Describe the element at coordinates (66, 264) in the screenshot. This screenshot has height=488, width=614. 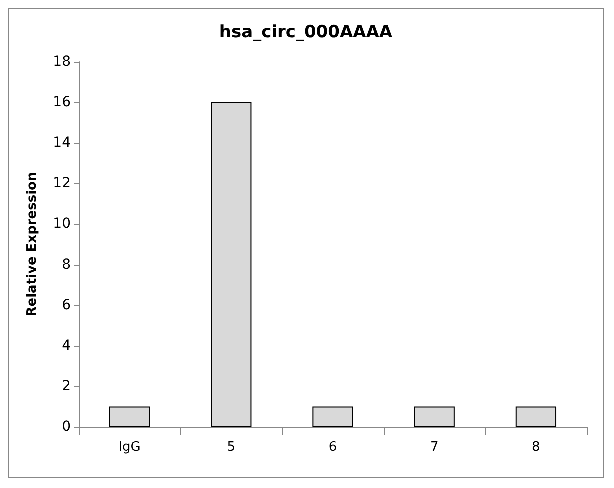
I see `y-tick-label: 8` at that location.